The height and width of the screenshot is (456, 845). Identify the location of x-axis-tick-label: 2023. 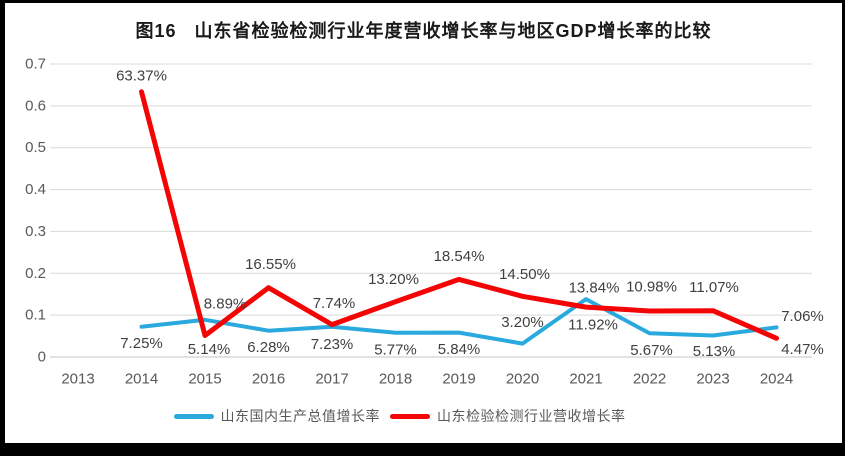
(712, 379).